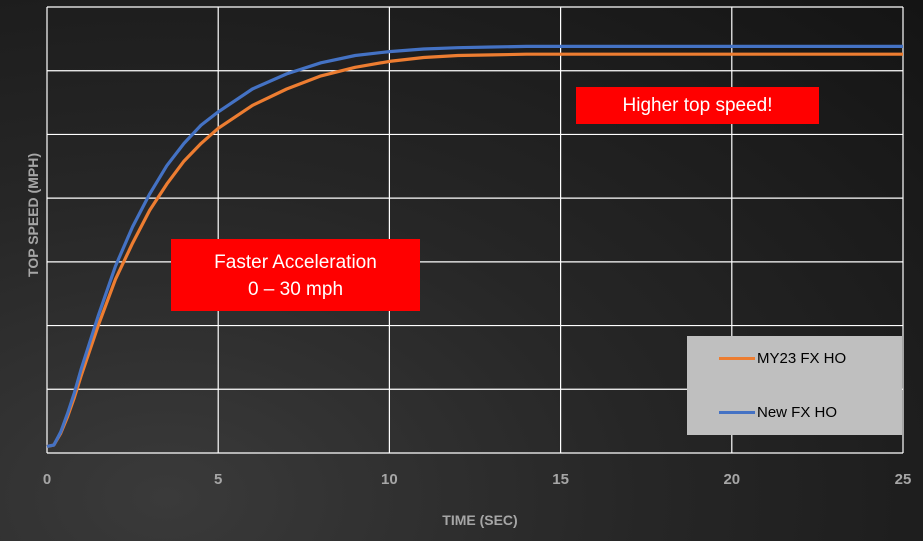 This screenshot has height=541, width=923. Describe the element at coordinates (295, 289) in the screenshot. I see `acceleration-callout-line2: 0 – 30 mph` at that location.